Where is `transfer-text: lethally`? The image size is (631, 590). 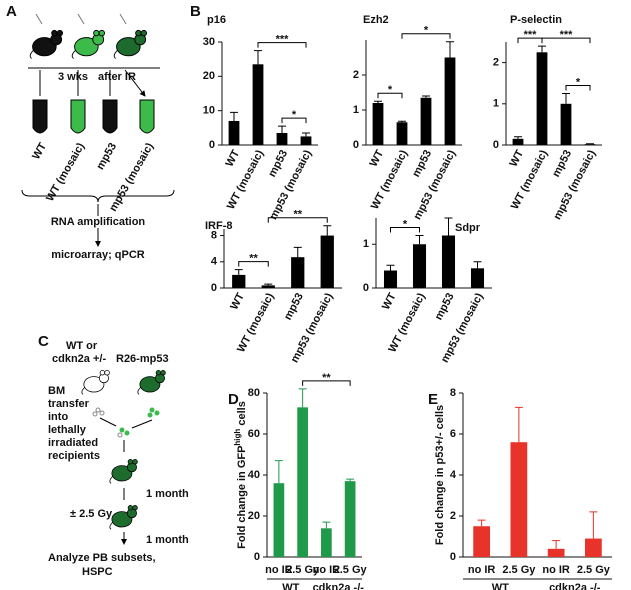
transfer-text: lethally is located at coordinates (67, 430).